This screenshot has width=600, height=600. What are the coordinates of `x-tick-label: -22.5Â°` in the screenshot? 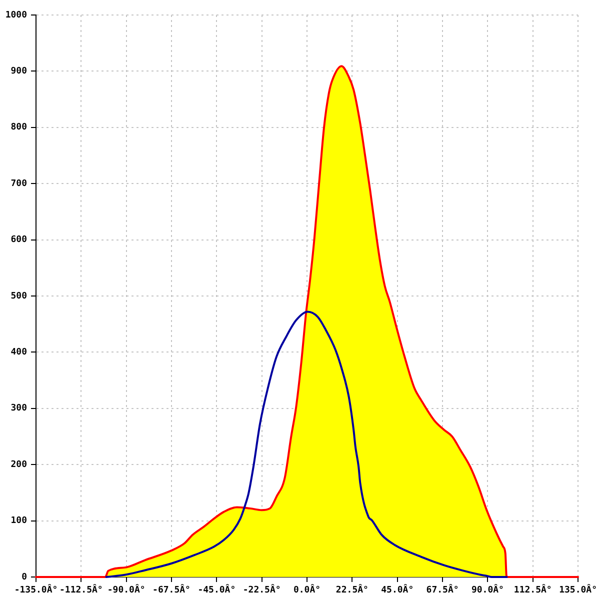 It's located at (261, 590).